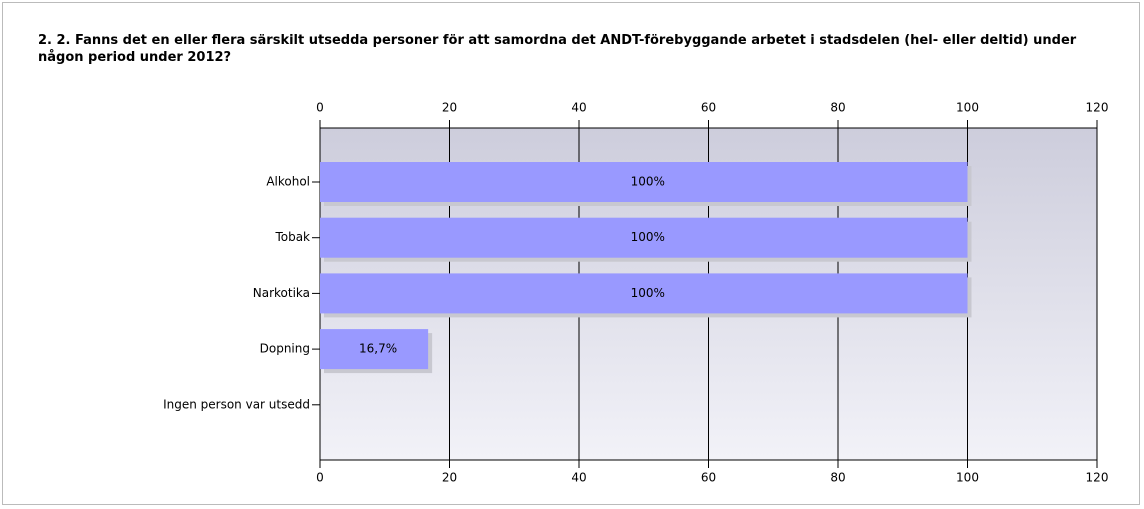  I want to click on y-tick-label: Ingen person var utsedd, so click(236, 404).